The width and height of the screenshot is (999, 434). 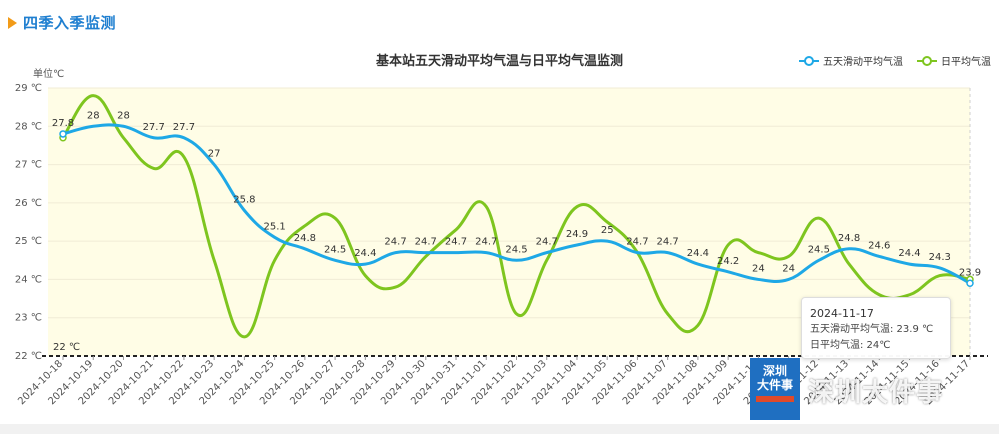 I want to click on chart-legend: 五天滑动平均气温 日平均气温, so click(x=895, y=60).